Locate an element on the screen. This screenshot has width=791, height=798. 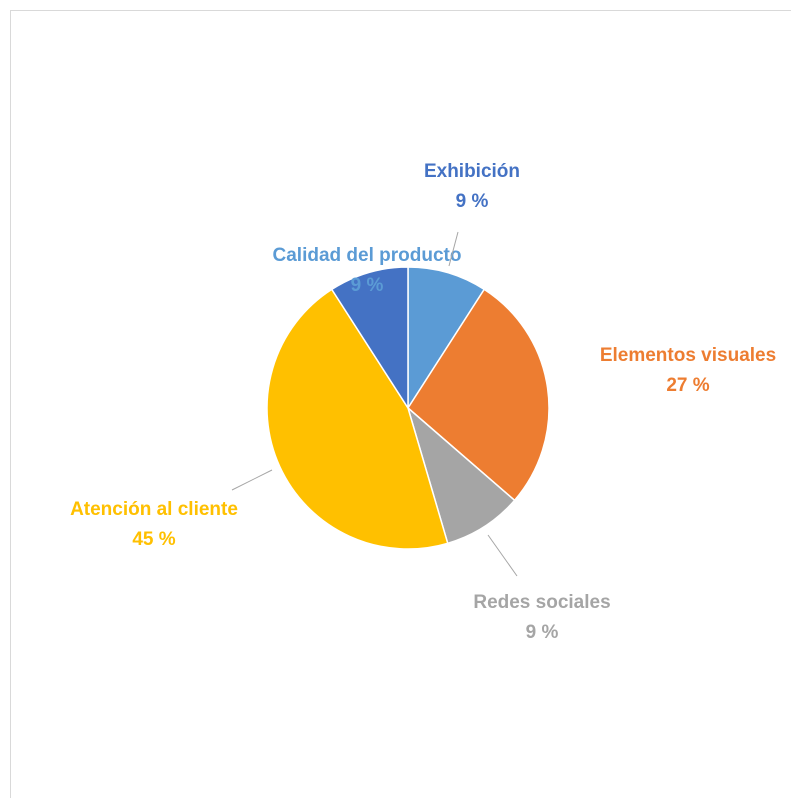
data-label-name: Exhibición is located at coordinates (472, 171).